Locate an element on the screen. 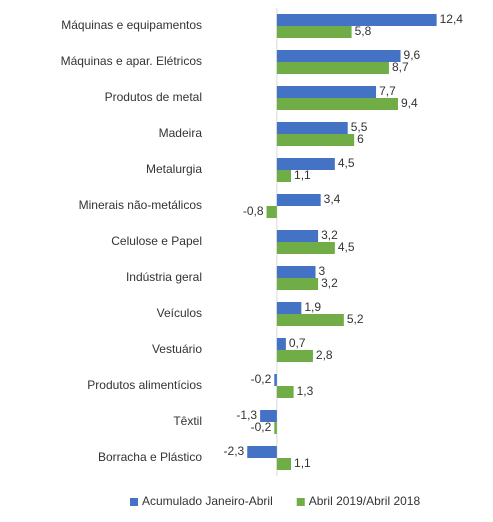  category-label: Indústria geral is located at coordinates (164, 277).